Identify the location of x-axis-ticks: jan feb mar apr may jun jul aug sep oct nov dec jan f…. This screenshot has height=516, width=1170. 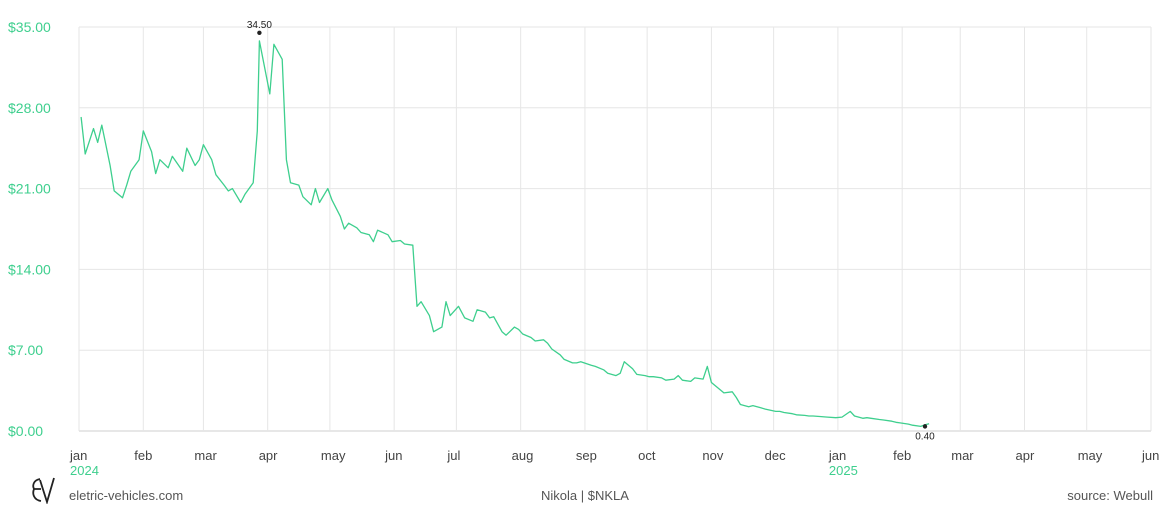
(614, 463).